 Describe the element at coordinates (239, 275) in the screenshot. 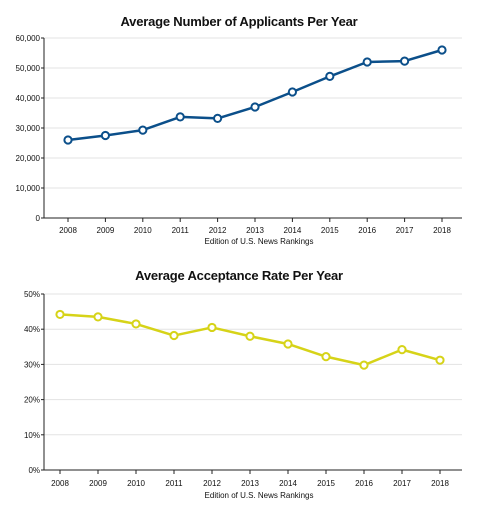

I see `chart-title: Average Acceptance Rate Per Year` at that location.